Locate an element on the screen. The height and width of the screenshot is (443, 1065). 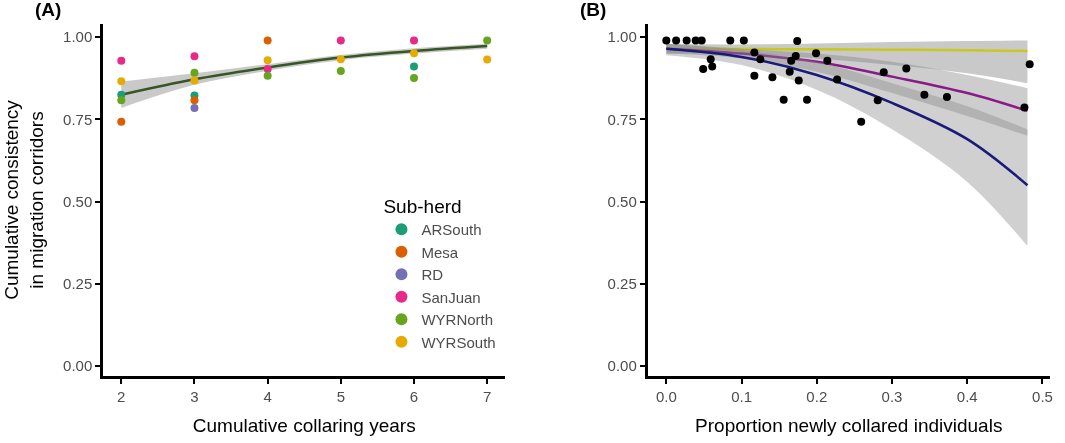
x-tick-label: 0.1 is located at coordinates (741, 396).